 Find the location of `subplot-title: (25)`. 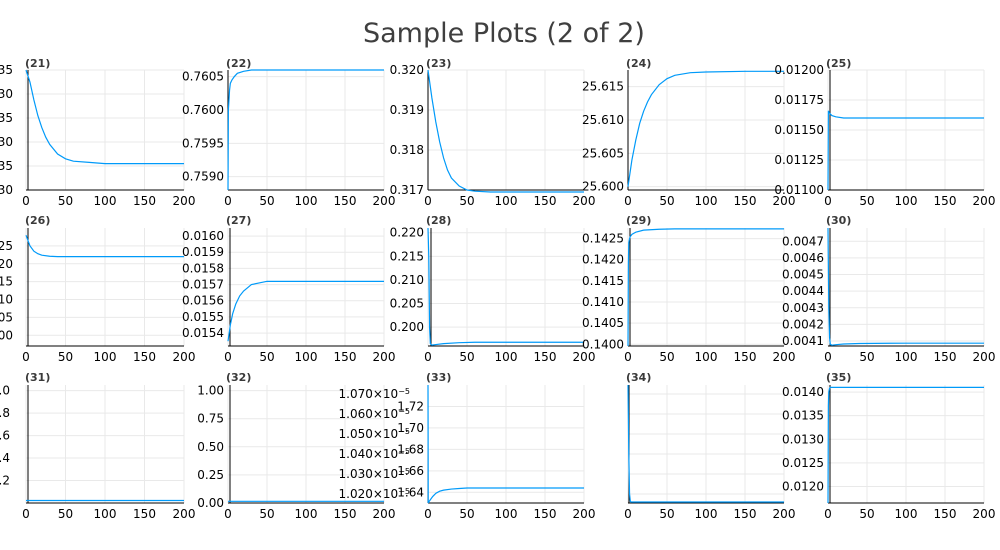

subplot-title: (25) is located at coordinates (838, 63).